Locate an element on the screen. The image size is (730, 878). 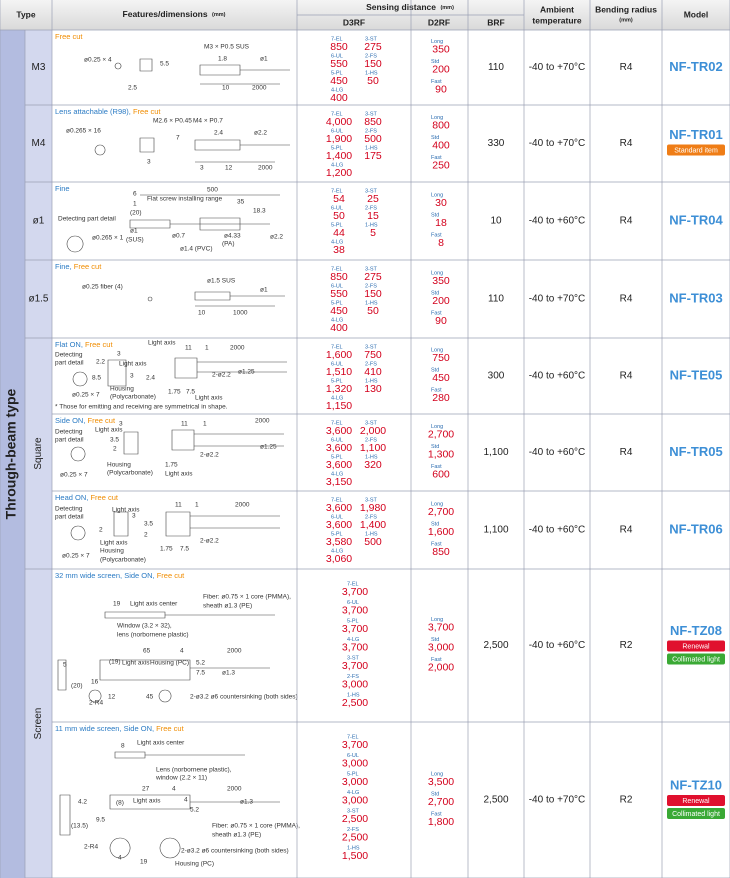
d2rf-value: 1,600 is located at coordinates (441, 532).